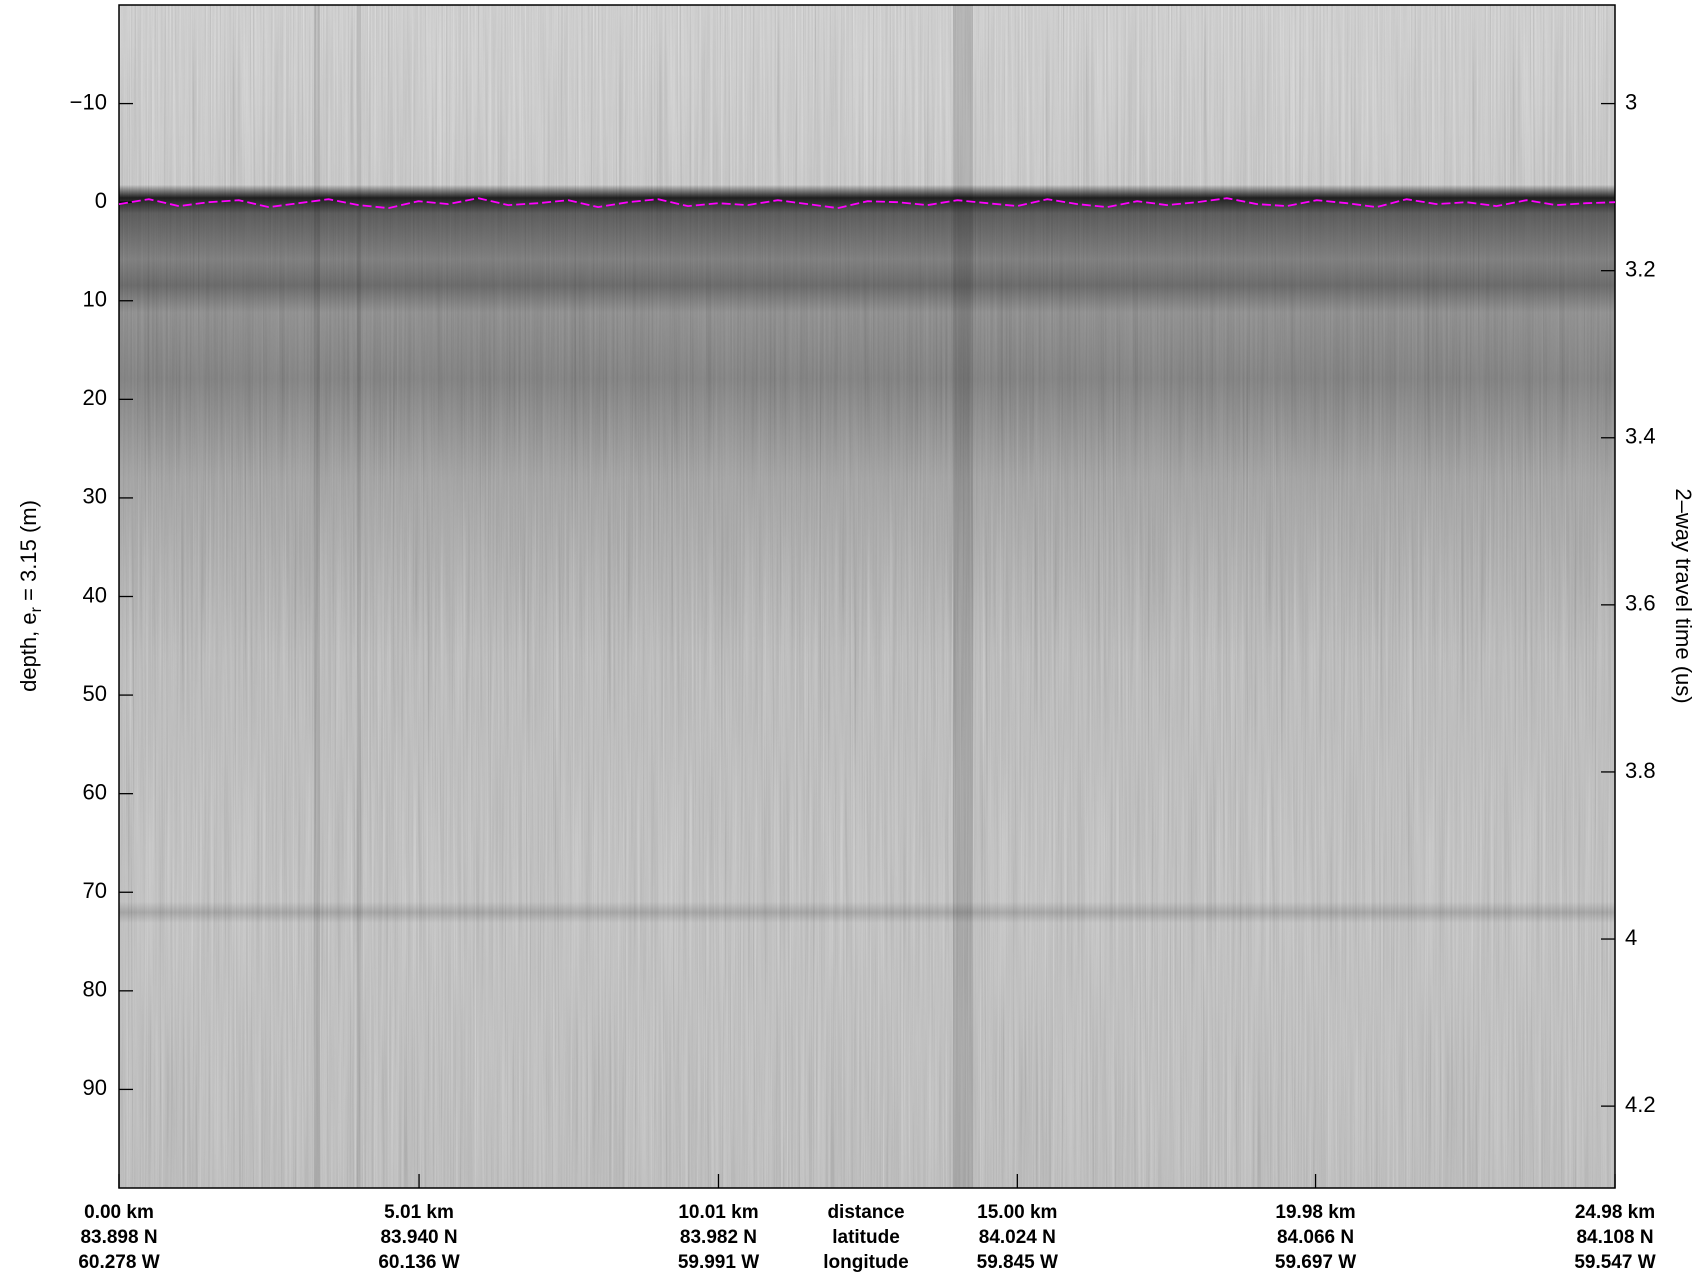 This screenshot has width=1705, height=1272. What do you see at coordinates (1640, 603) in the screenshot?
I see `y2-tick-label: 3.6` at bounding box center [1640, 603].